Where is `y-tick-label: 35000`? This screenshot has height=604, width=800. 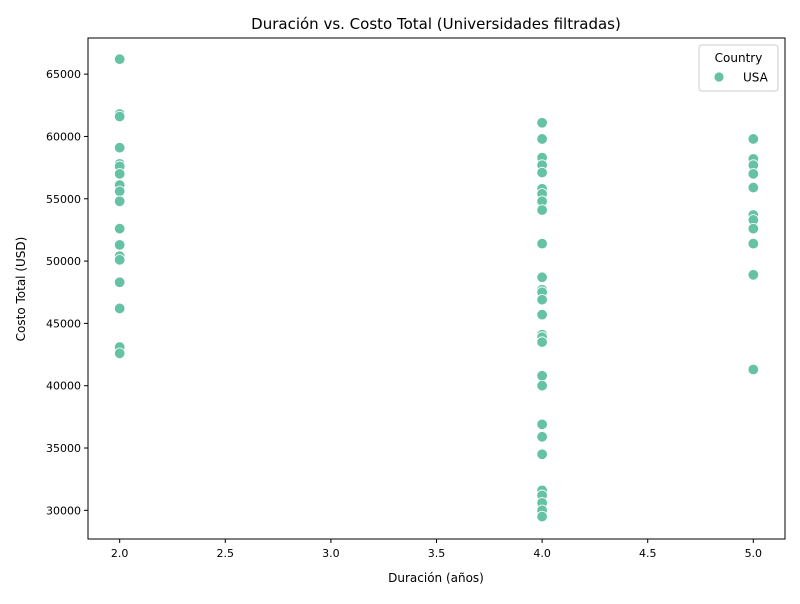
y-tick-label: 35000 is located at coordinates (63, 448).